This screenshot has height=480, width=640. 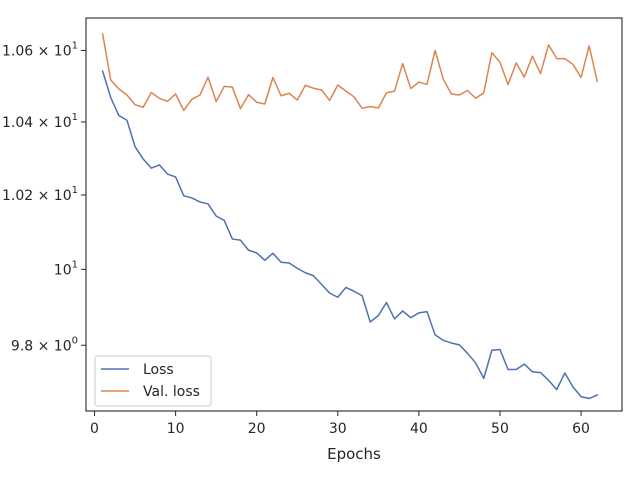 What do you see at coordinates (40, 49) in the screenshot?
I see `y-tick-label: 1.06 × 10¹` at bounding box center [40, 49].